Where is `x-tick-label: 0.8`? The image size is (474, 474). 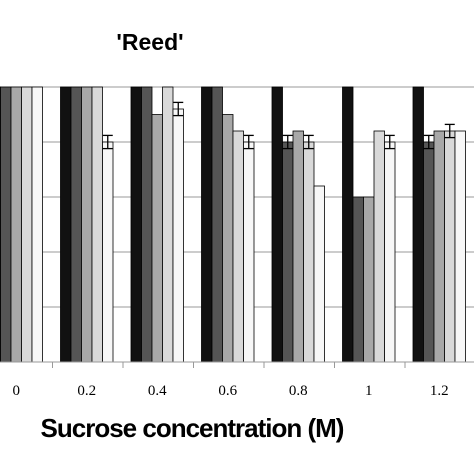
x-tick-label: 0.8 is located at coordinates (298, 391).